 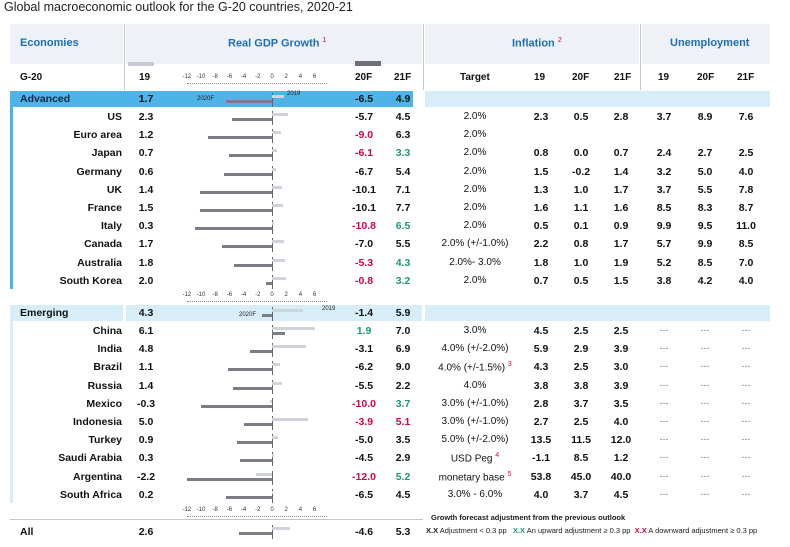 I want to click on row-un-19: 3.7, so click(x=664, y=190).